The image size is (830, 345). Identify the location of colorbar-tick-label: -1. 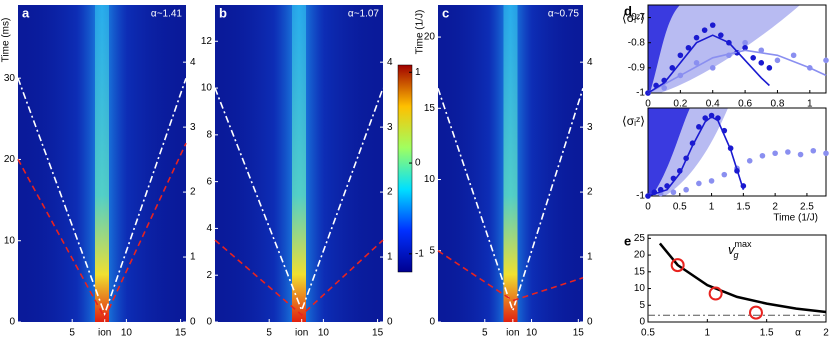
(419, 253).